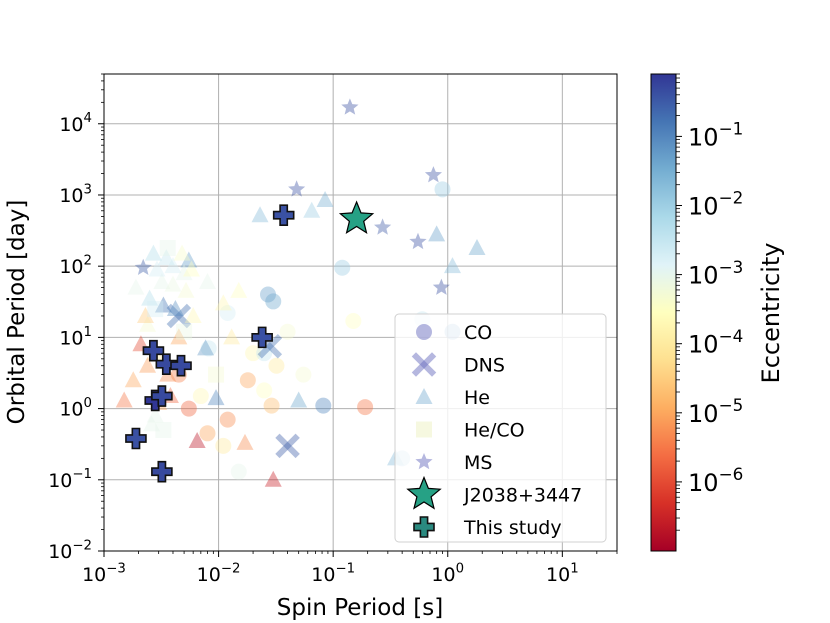 This screenshot has height=623, width=830. I want to click on legend-marker-ms, so click(424, 461).